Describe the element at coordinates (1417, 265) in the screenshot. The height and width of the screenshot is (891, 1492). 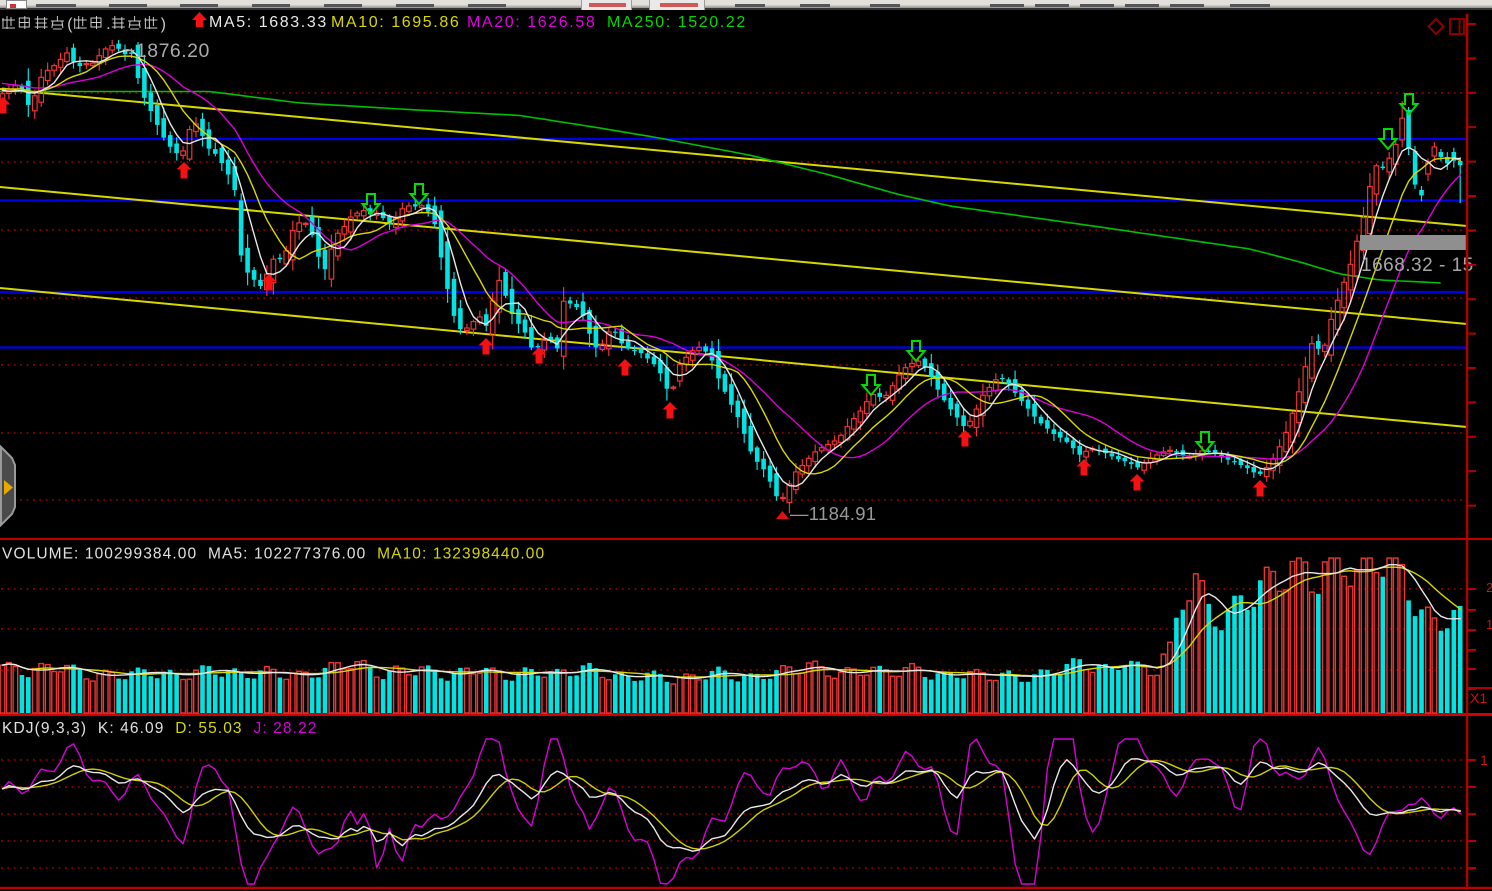
I see `svg-text: 1668.32 - 15` at that location.